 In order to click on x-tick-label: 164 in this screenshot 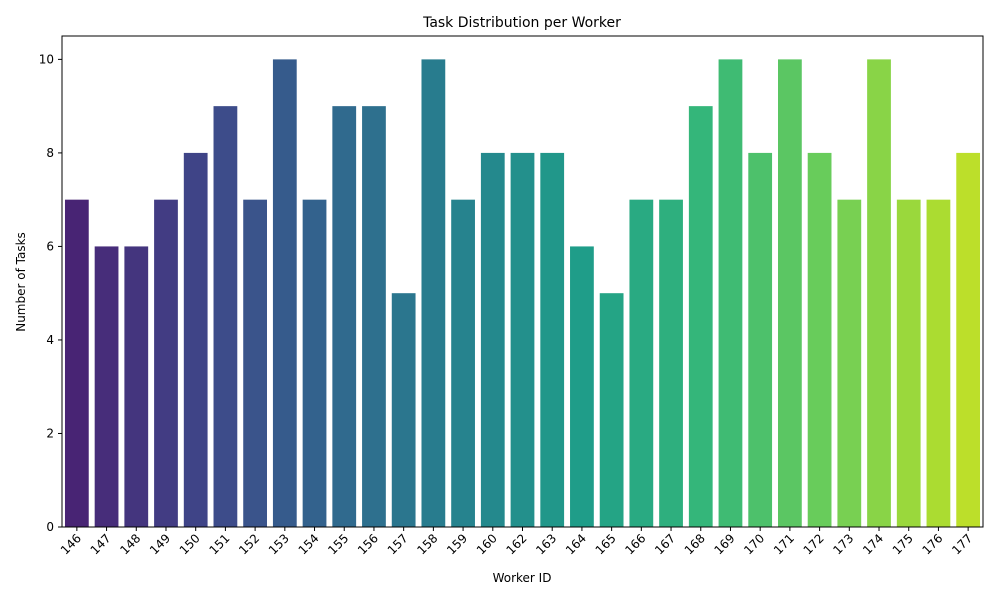, I will do `click(576, 544)`.